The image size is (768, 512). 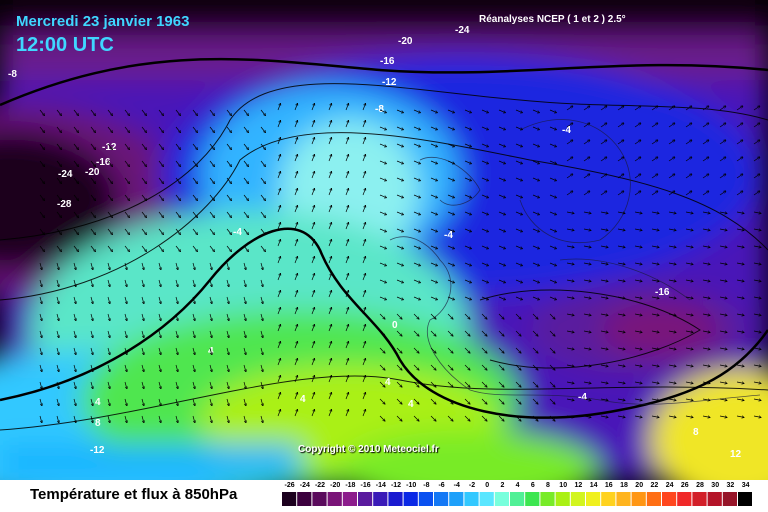 What do you see at coordinates (609, 485) in the screenshot?
I see `scale-tick-label: 16` at bounding box center [609, 485].